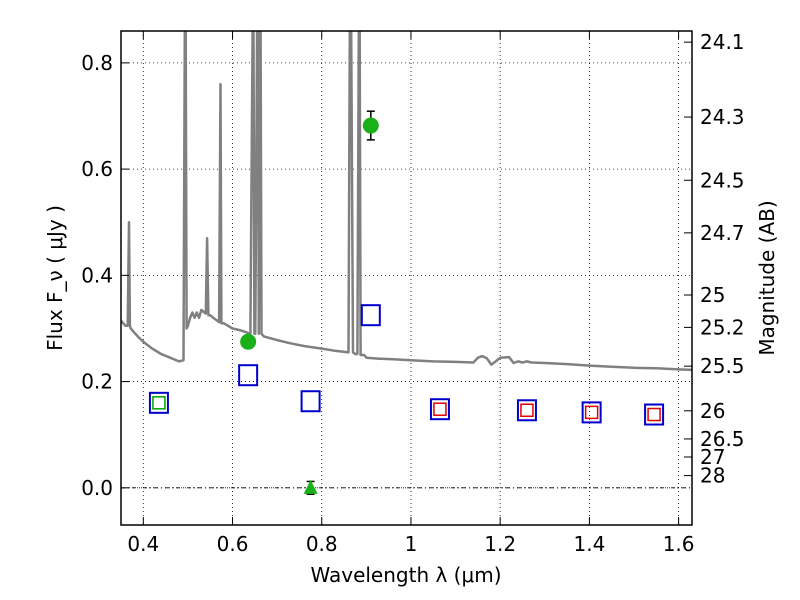 The width and height of the screenshot is (800, 600). I want to click on magnitude-tick-label: 24.1, so click(722, 42).